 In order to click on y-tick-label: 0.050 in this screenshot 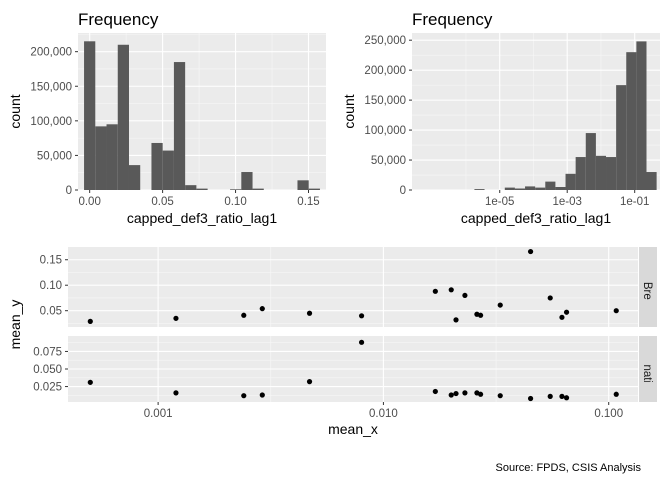, I will do `click(47, 370)`.